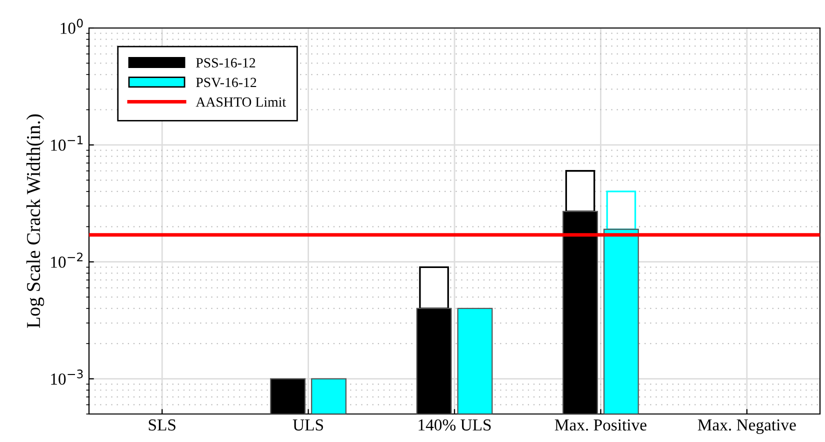  I want to click on y-tick-label: 10$^{−3}$, so click(67, 377).